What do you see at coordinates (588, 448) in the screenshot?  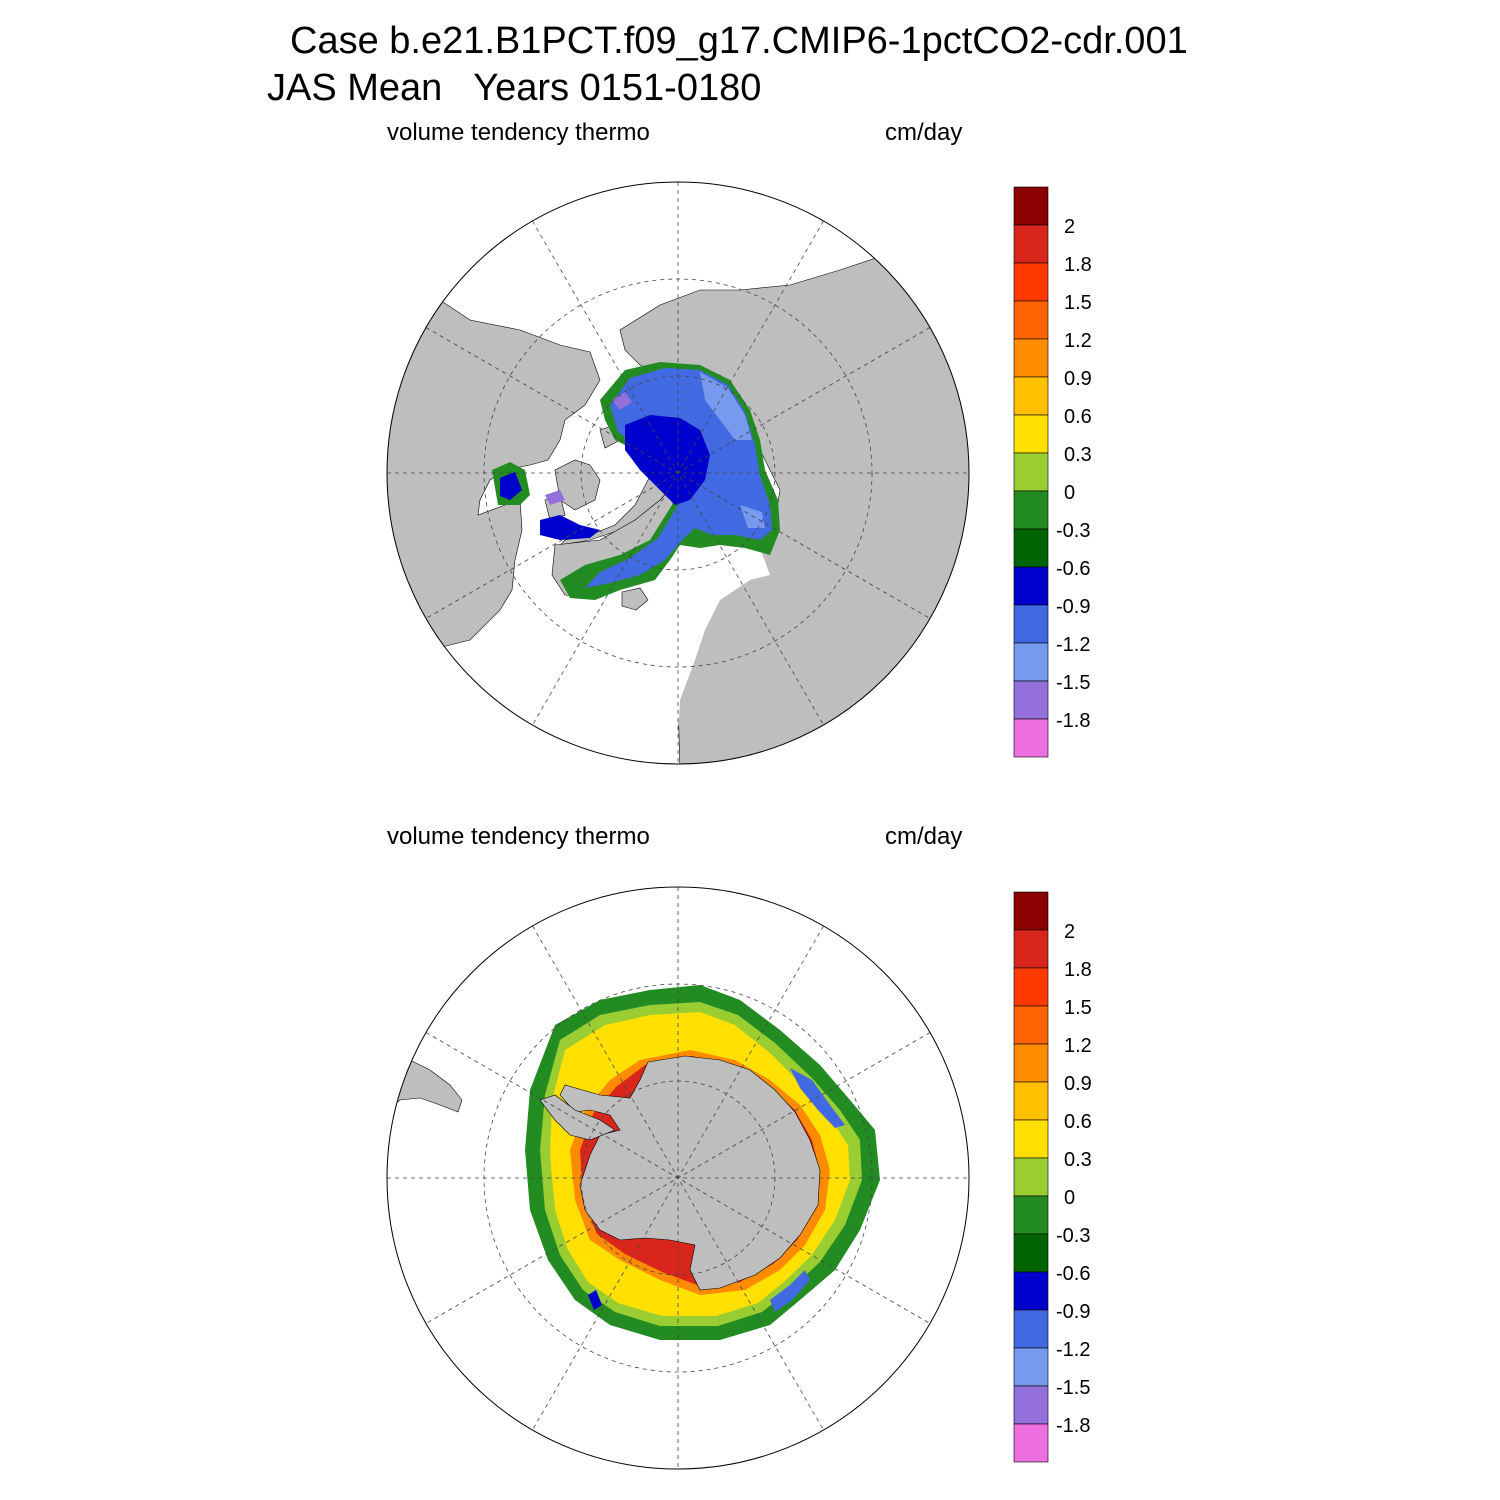 I see `ice-field-purple` at bounding box center [588, 448].